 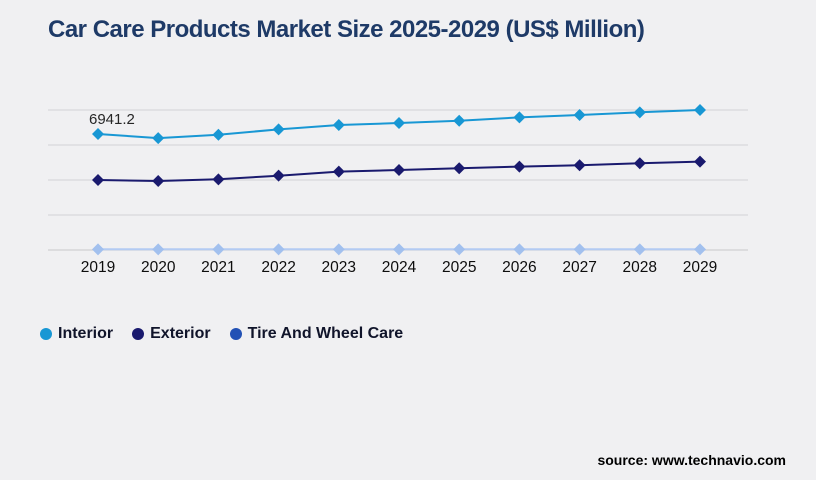 I want to click on svg-text: 2026, so click(x=519, y=267).